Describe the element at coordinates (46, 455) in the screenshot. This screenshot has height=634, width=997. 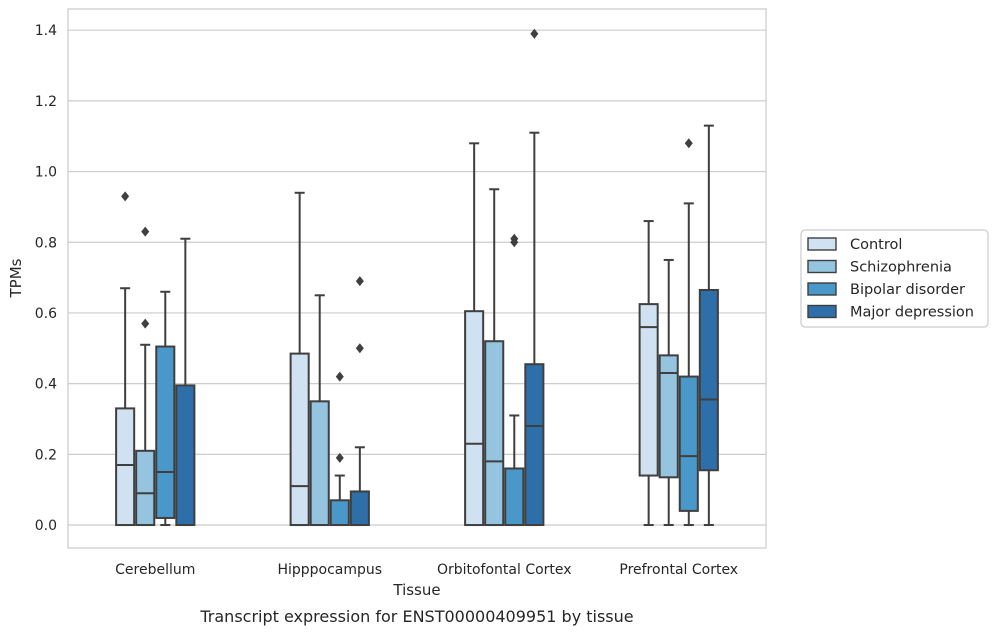
I see `y-tick-label: 0.2` at that location.